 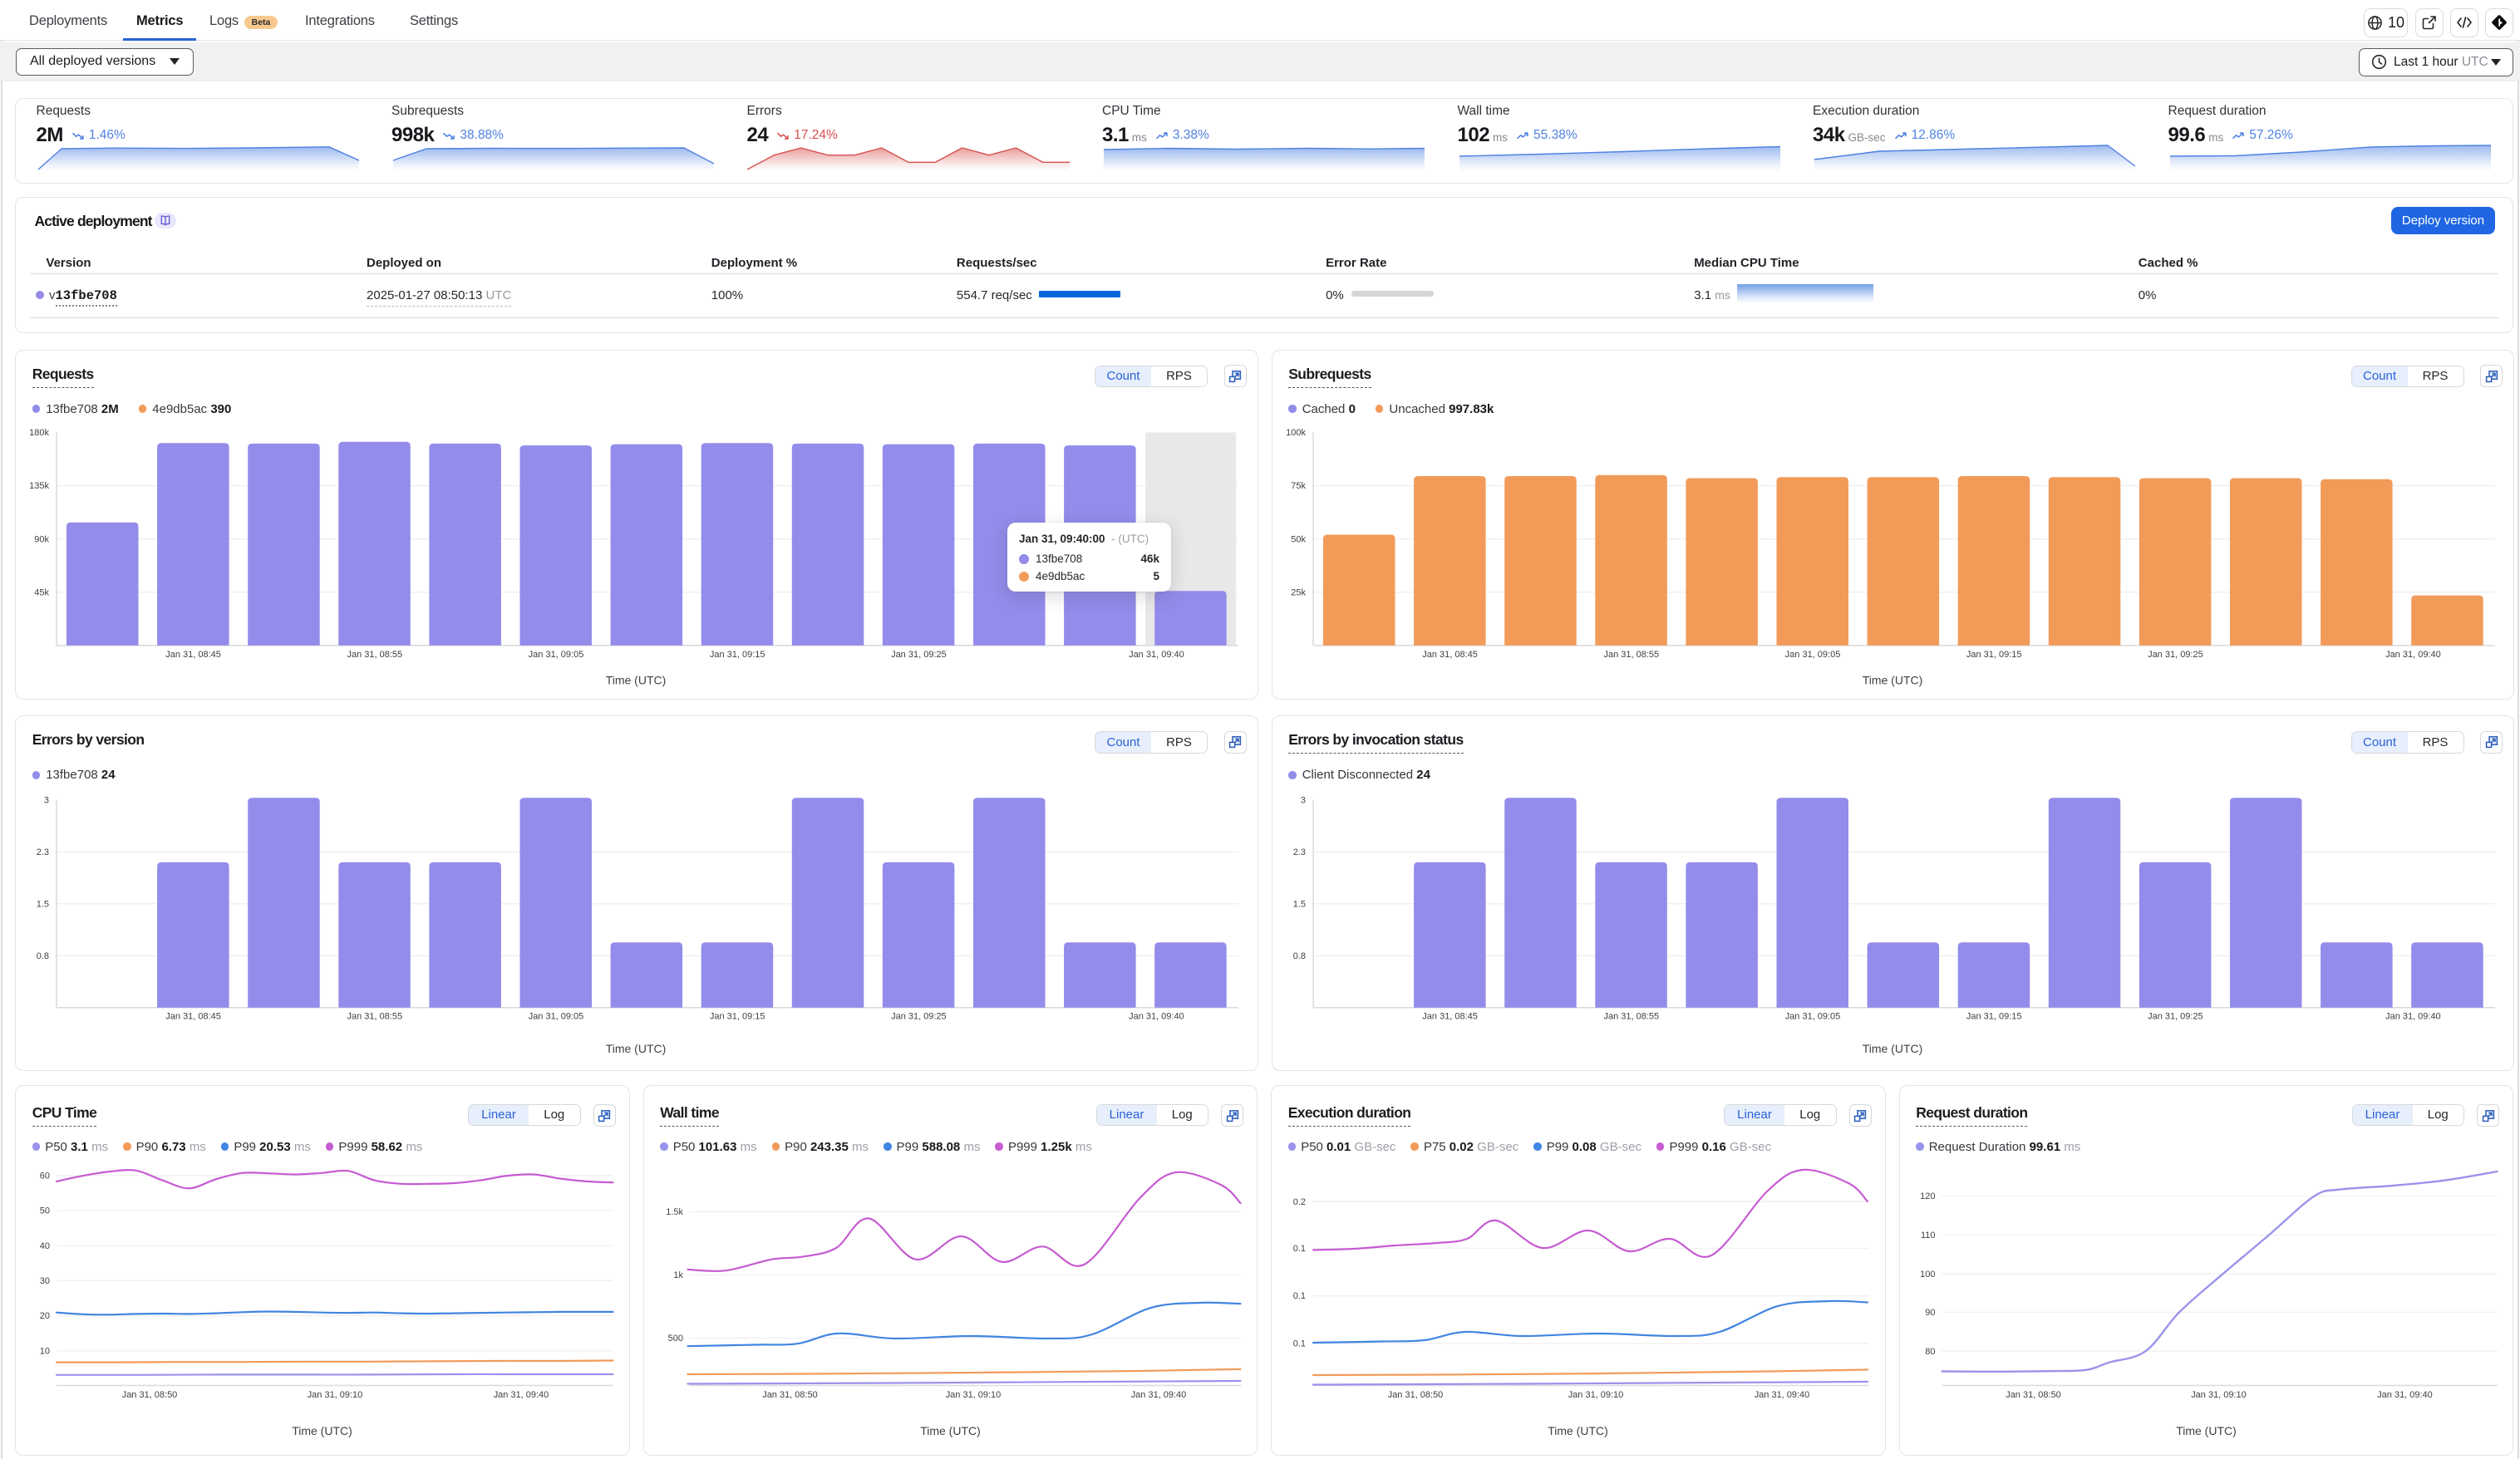 What do you see at coordinates (41, 592) in the screenshot?
I see `svg-text: 45k` at bounding box center [41, 592].